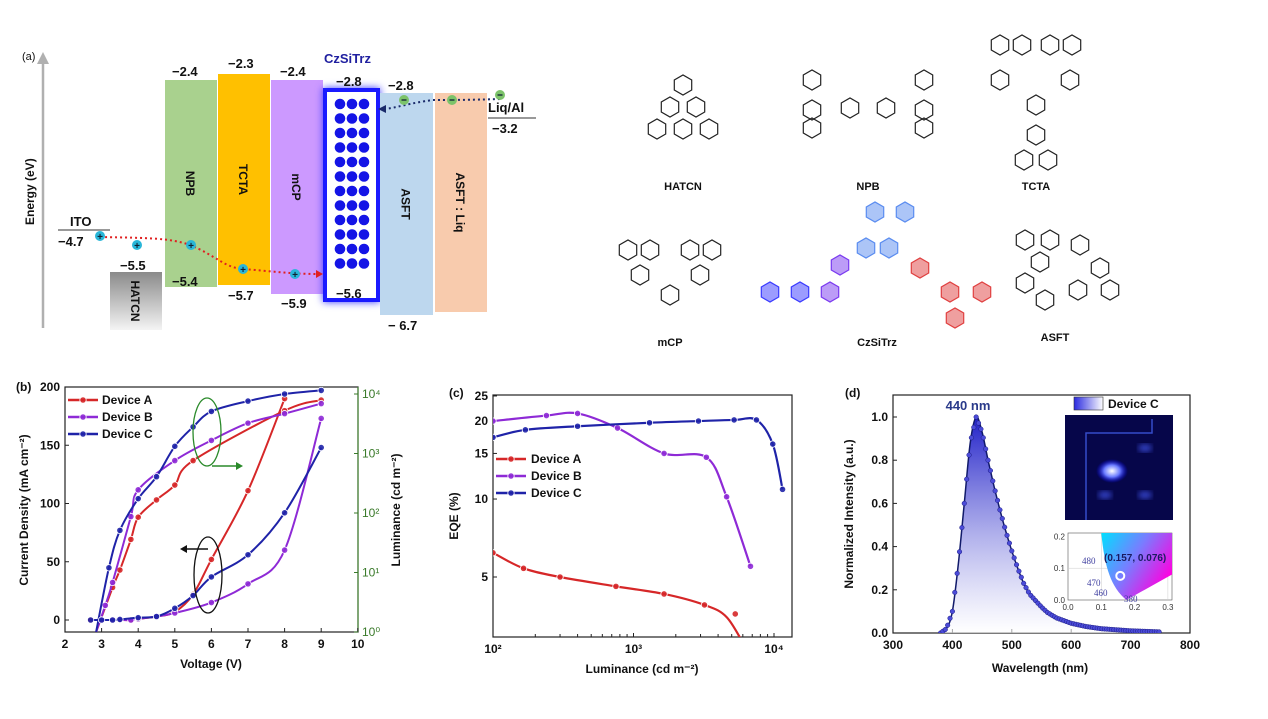 This screenshot has width=1268, height=719. What do you see at coordinates (893, 645) in the screenshot?
I see `x-tick-label: 300` at bounding box center [893, 645].